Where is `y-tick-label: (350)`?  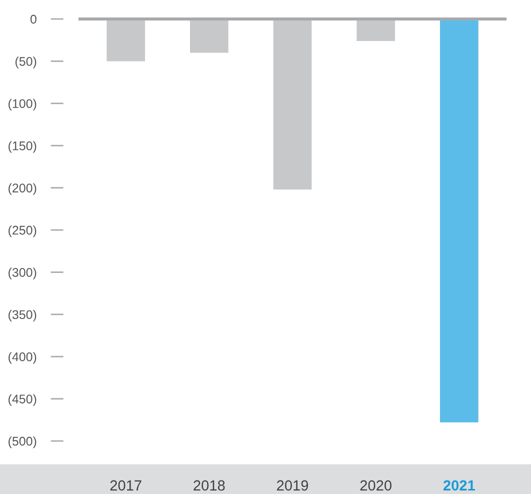
y-tick-label: (350) is located at coordinates (22, 316).